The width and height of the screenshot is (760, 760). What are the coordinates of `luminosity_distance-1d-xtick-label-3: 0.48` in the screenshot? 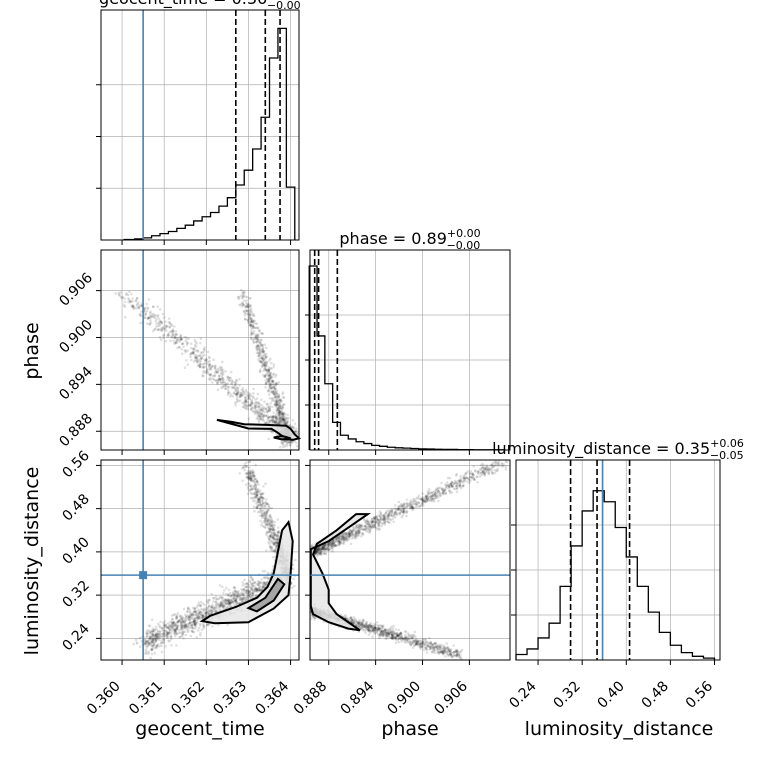 It's located at (655, 694).